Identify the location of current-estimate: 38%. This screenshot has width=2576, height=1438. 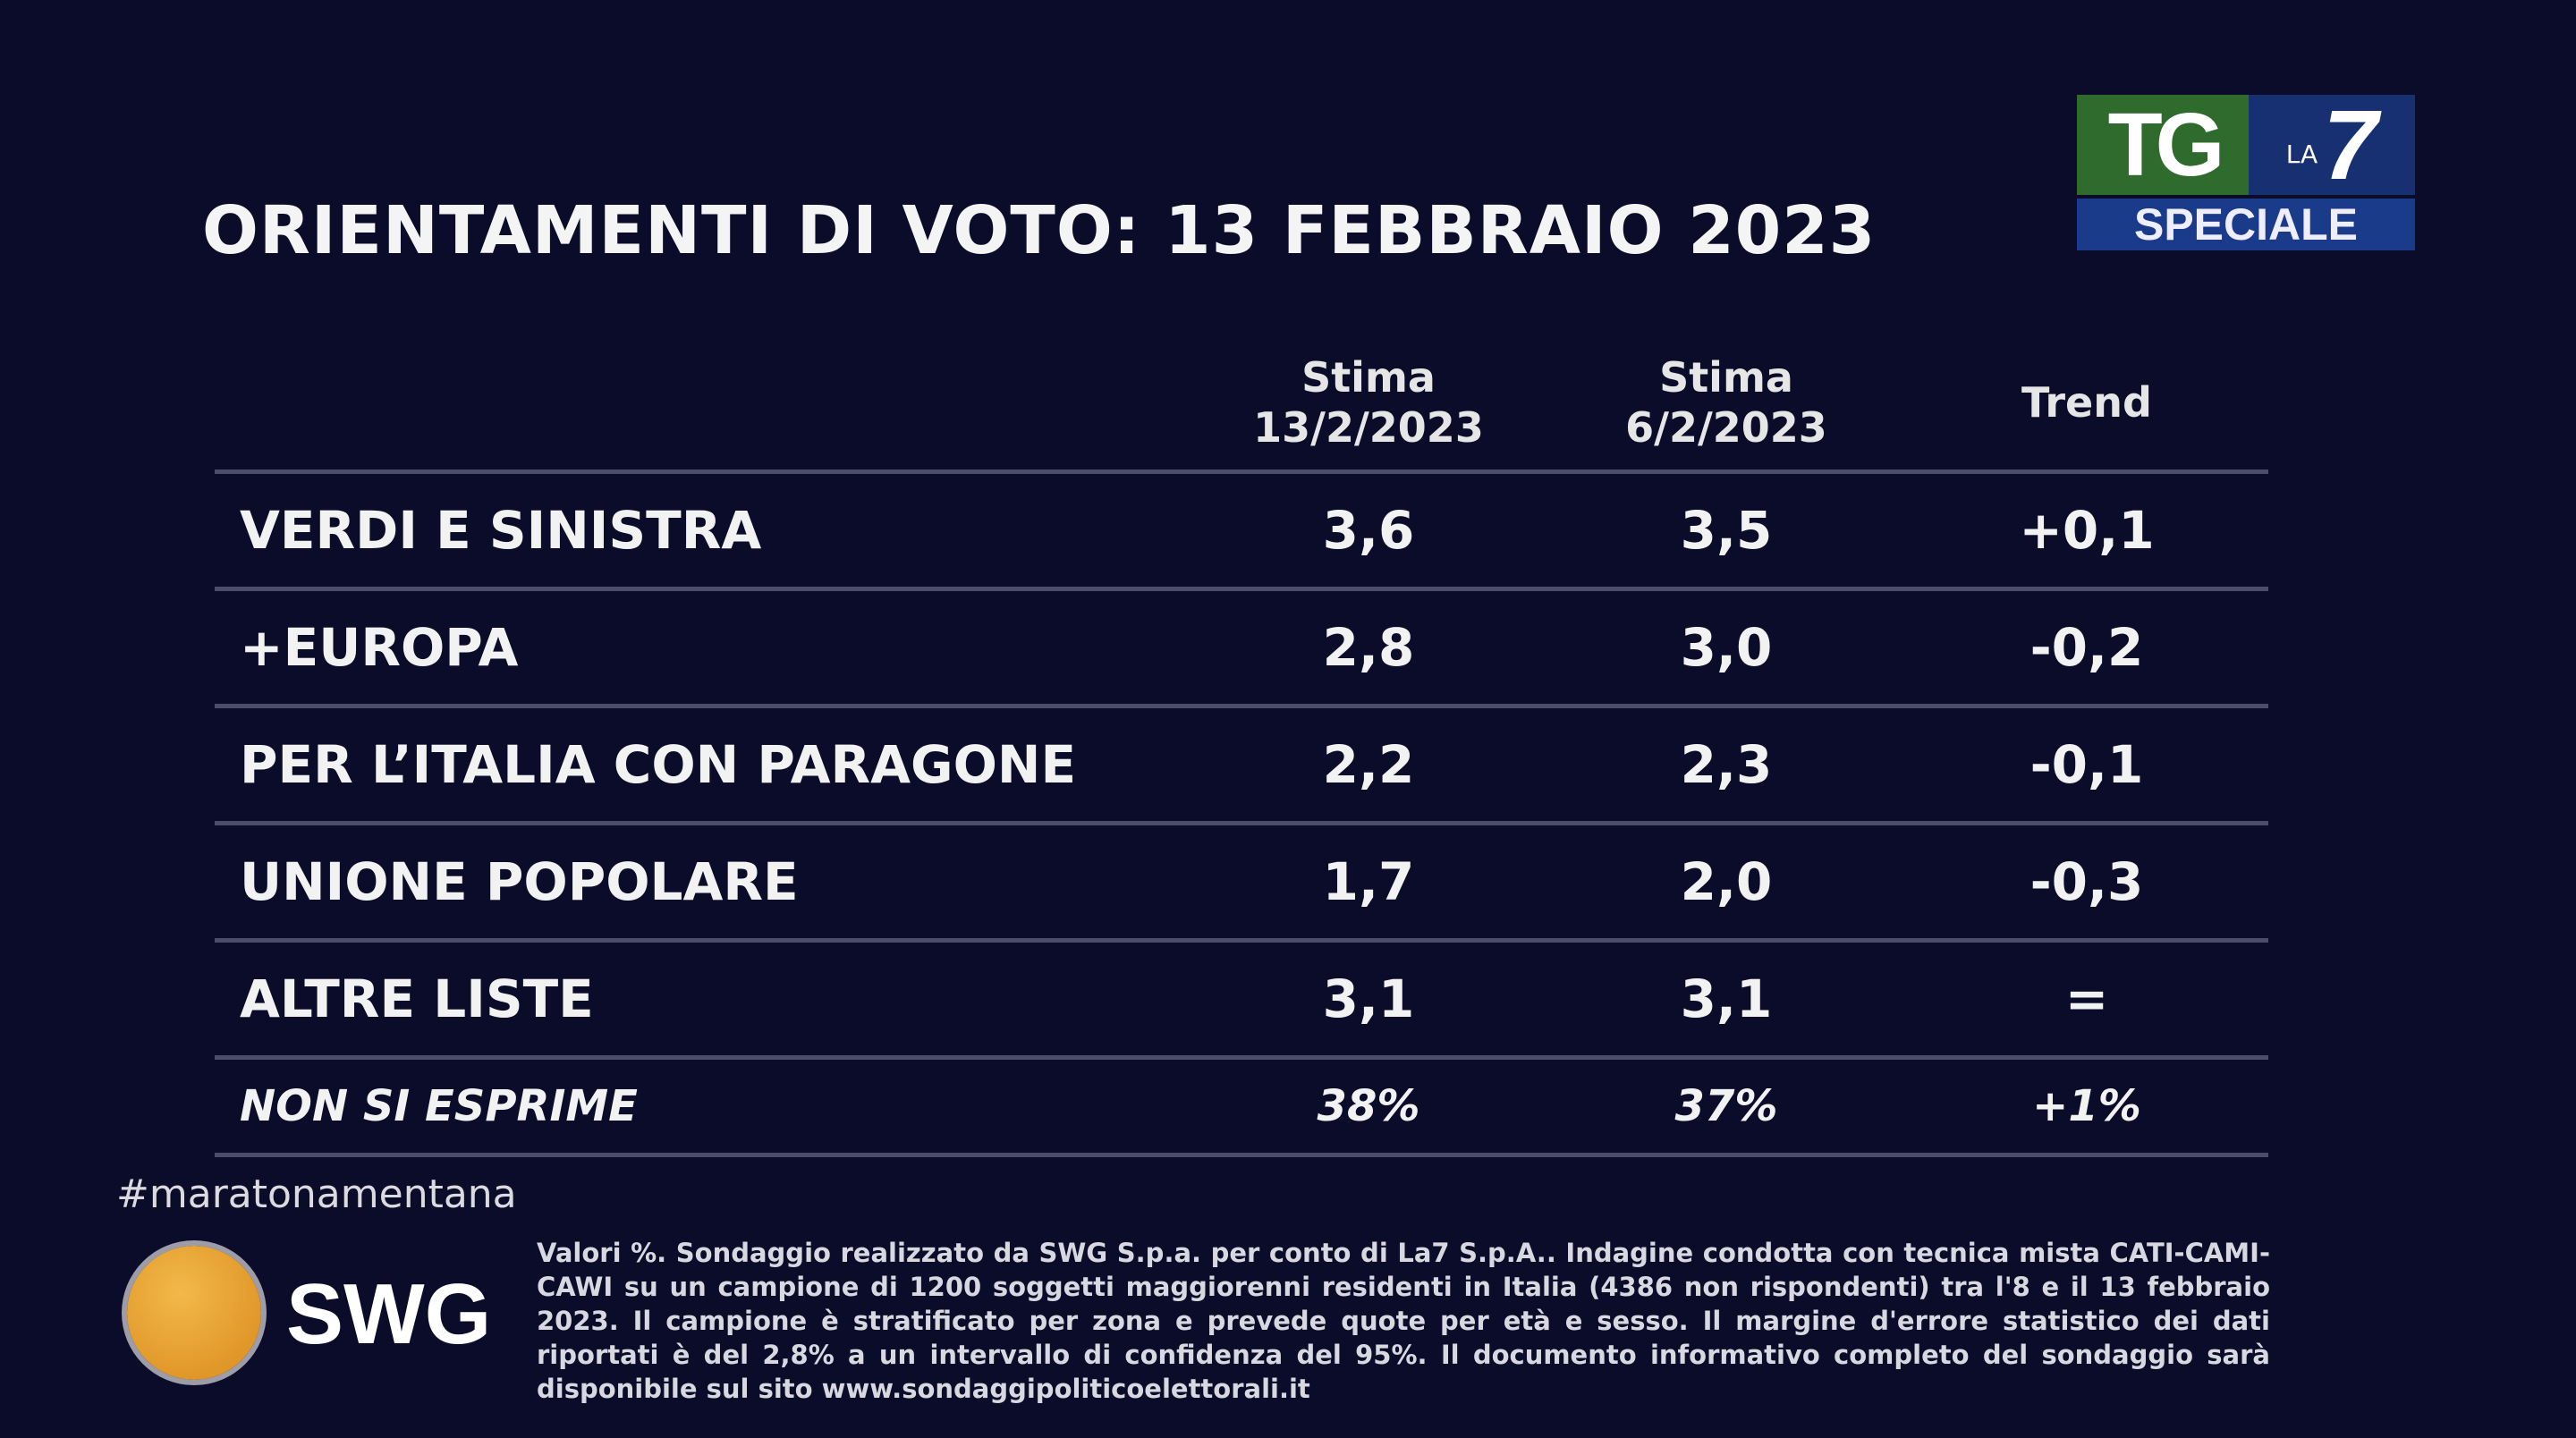
(1368, 1106).